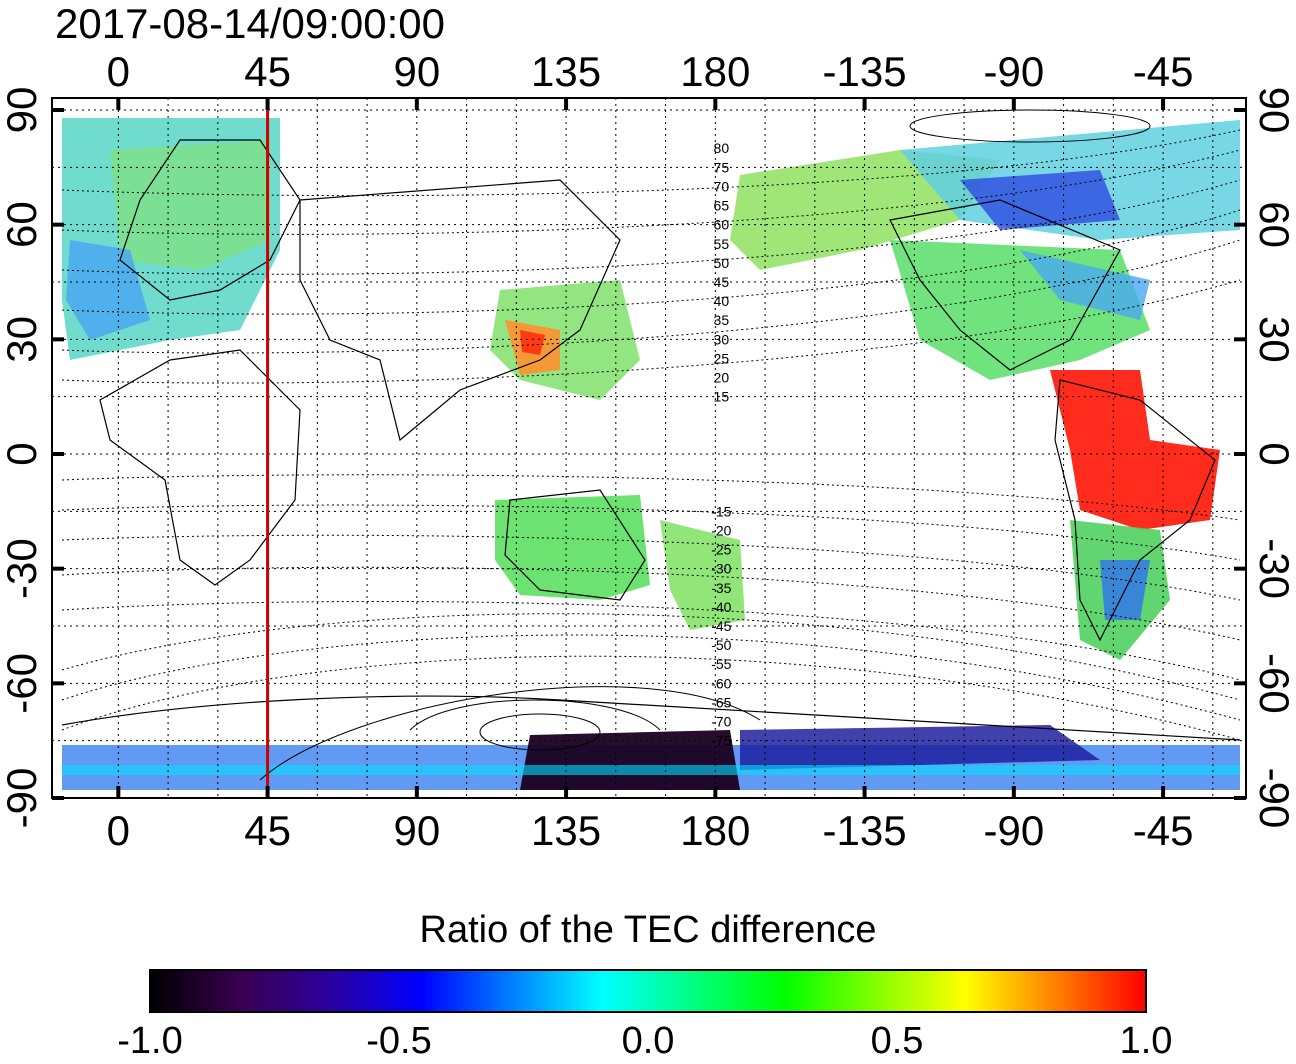 This screenshot has height=1064, width=1296. Describe the element at coordinates (1273, 224) in the screenshot. I see `right-axis-tick-label: 60` at that location.